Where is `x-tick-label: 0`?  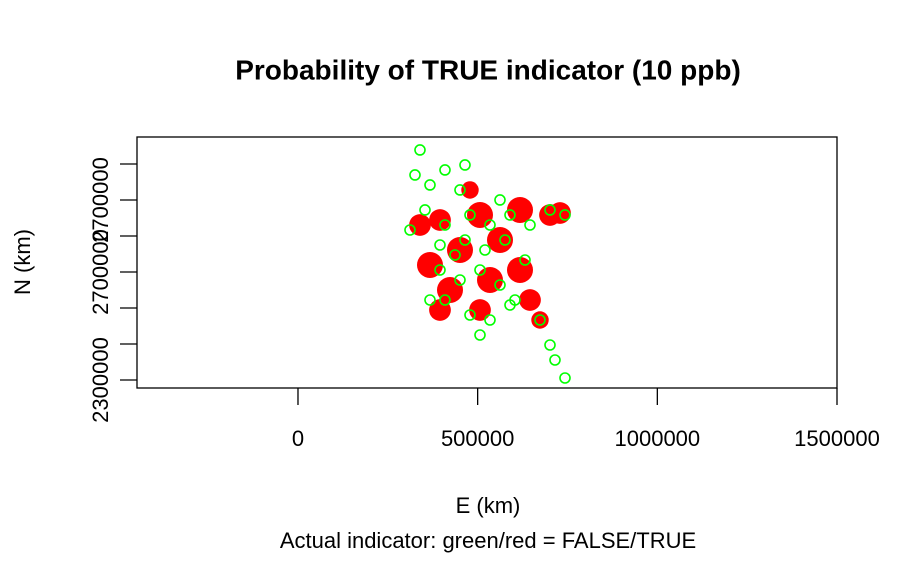
x-tick-label: 0 is located at coordinates (298, 438).